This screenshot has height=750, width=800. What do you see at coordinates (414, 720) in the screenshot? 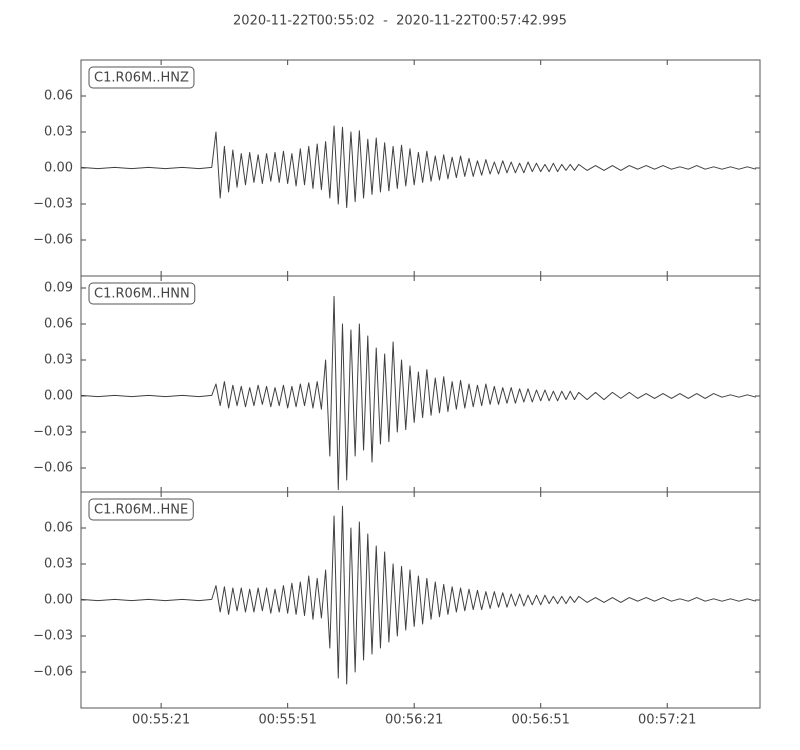
I see `x-tick-label: 00:56:21` at bounding box center [414, 720].